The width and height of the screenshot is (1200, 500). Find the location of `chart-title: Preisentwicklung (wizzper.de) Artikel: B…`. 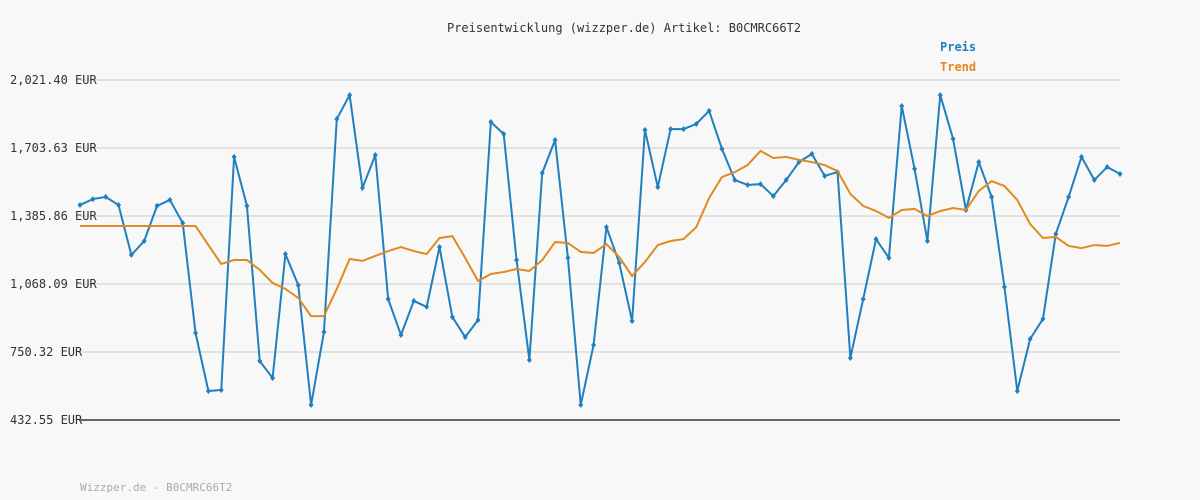

chart-title: Preisentwicklung (wizzper.de) Artikel: B… is located at coordinates (624, 28).